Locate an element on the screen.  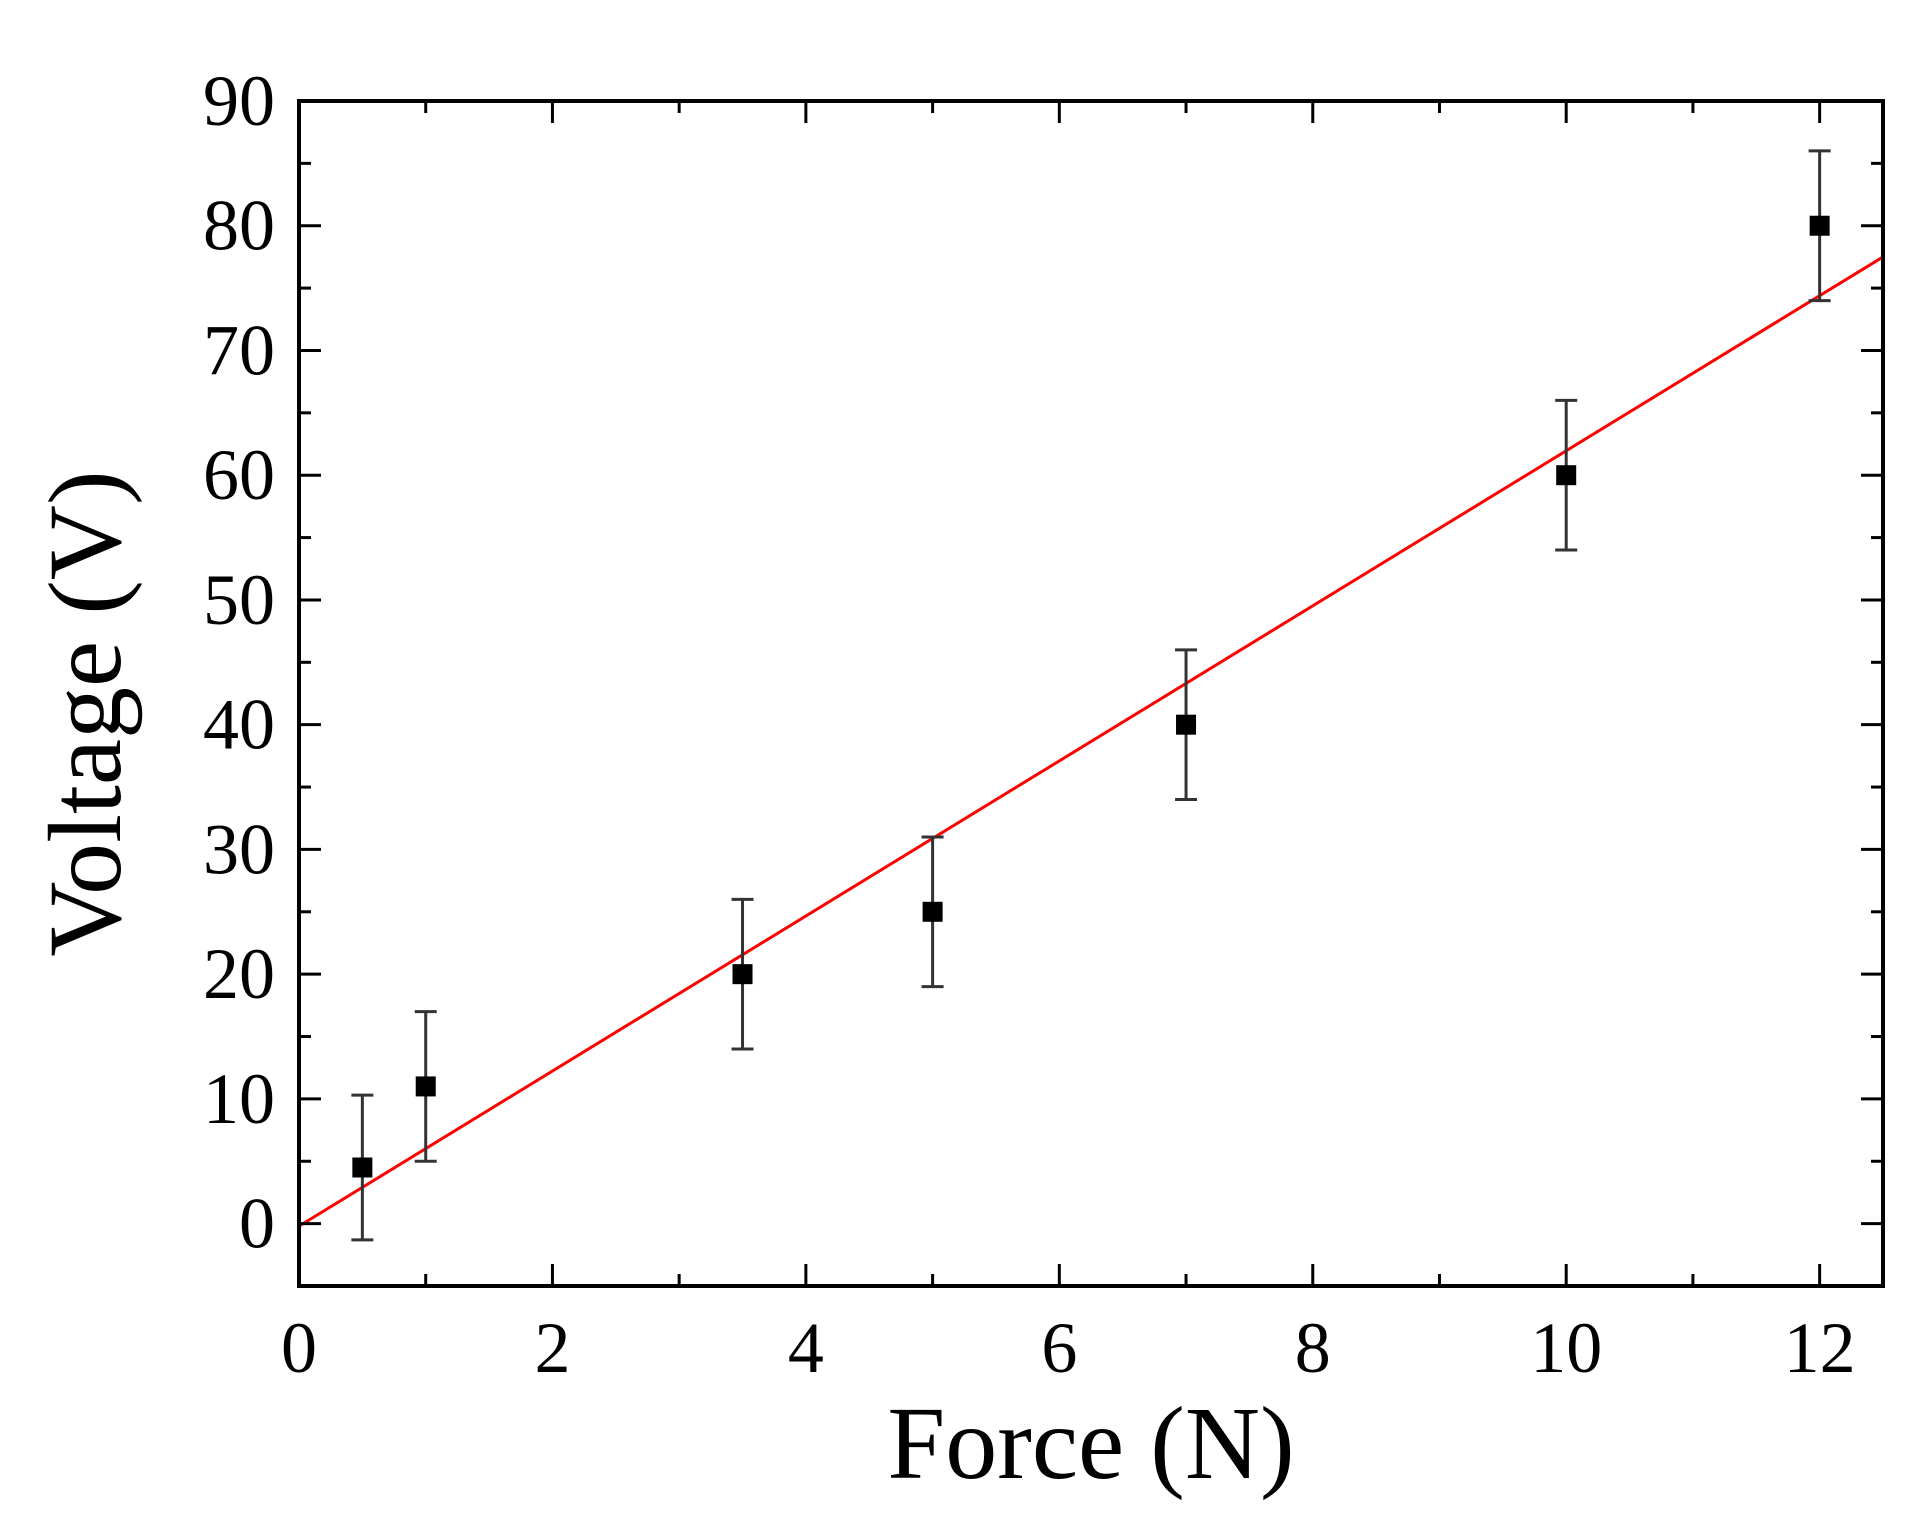
x-tick-label: 6 is located at coordinates (1059, 1348).